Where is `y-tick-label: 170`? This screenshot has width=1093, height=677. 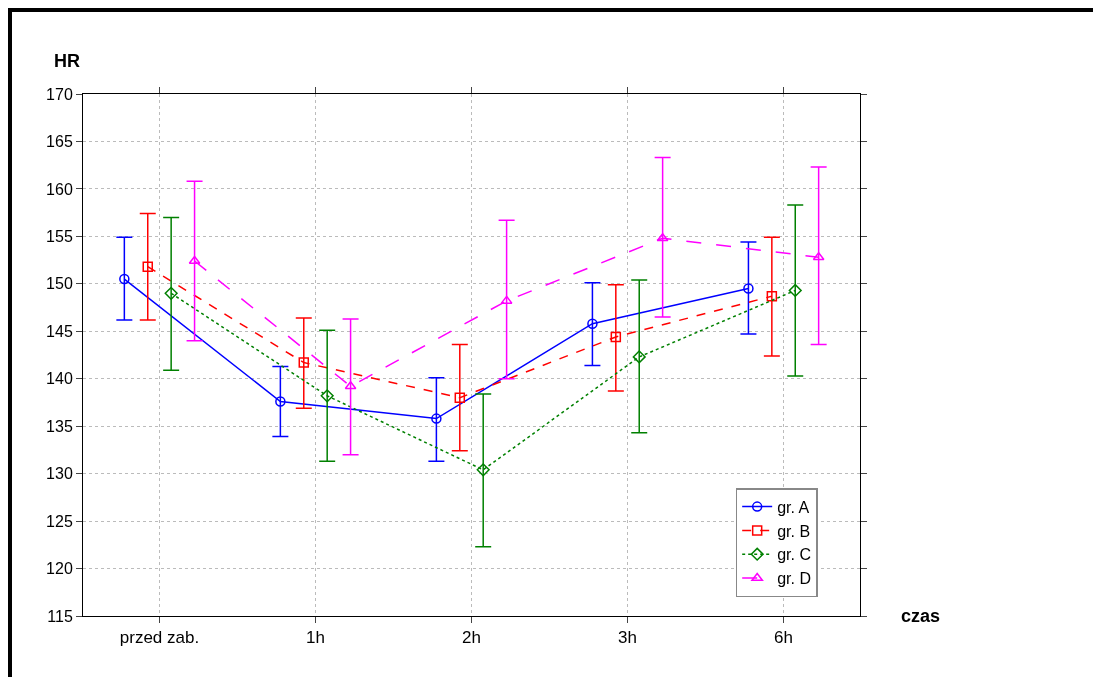 y-tick-label: 170 is located at coordinates (59, 94).